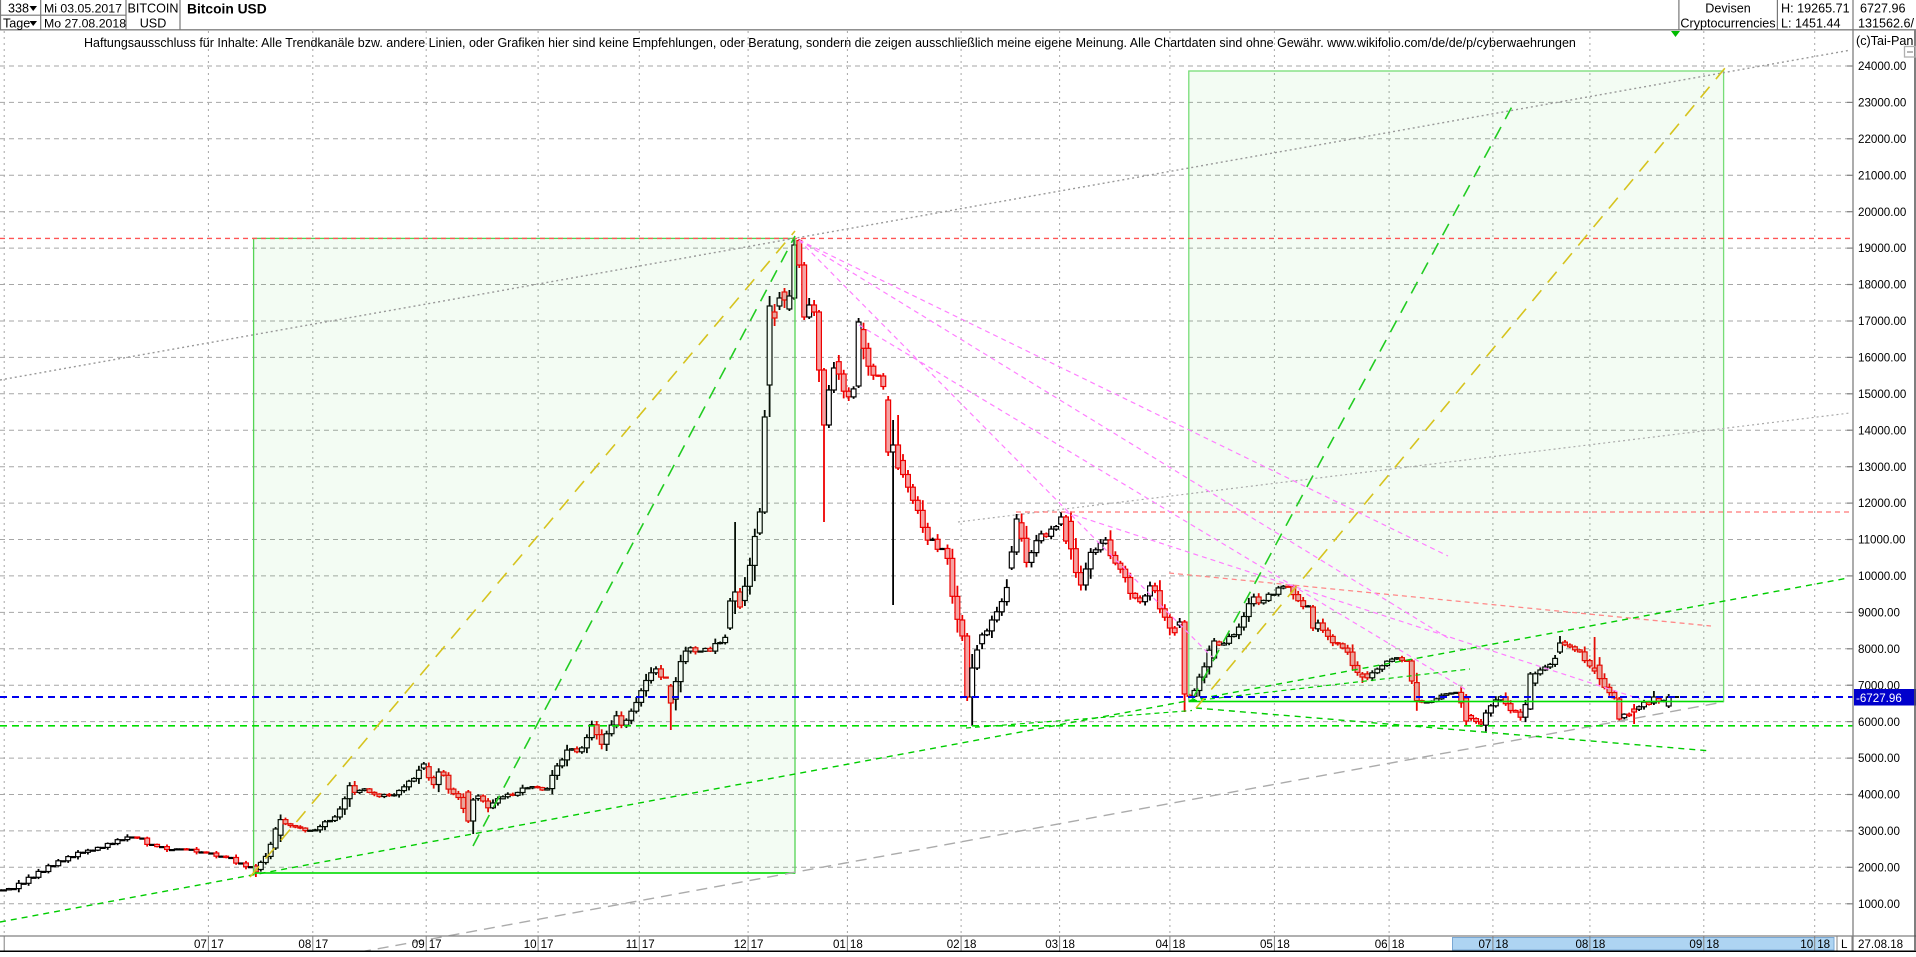 The image size is (1916, 957). Describe the element at coordinates (1879, 698) in the screenshot. I see `svg-text: -6727.96` at that location.